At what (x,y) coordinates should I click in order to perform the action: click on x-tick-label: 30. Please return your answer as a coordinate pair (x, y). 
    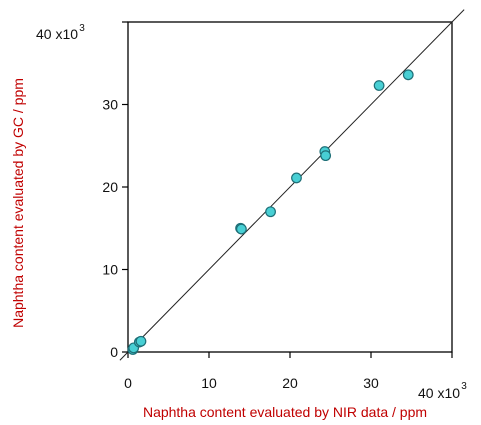
    Looking at the image, I should click on (371, 383).